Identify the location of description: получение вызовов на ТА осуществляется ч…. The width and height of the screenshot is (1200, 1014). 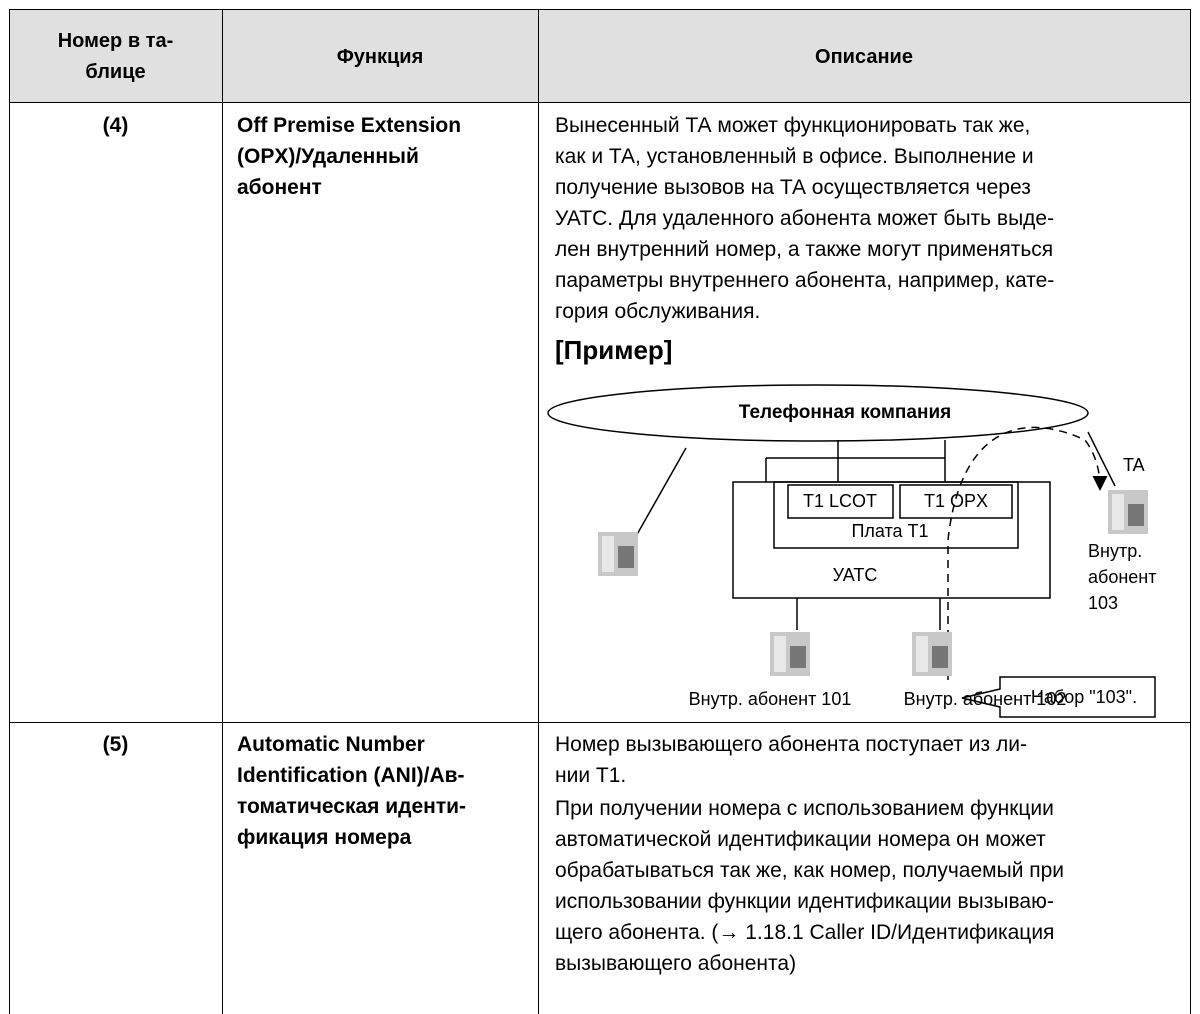
(793, 187).